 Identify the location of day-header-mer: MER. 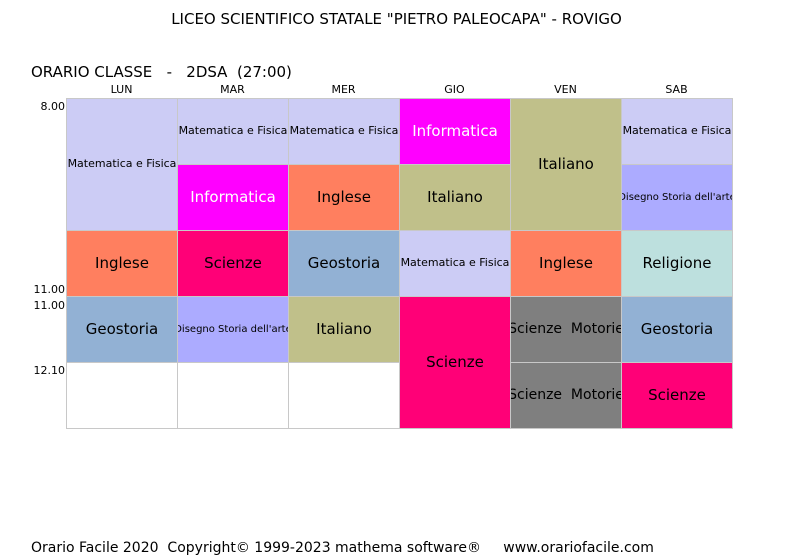
(343, 89).